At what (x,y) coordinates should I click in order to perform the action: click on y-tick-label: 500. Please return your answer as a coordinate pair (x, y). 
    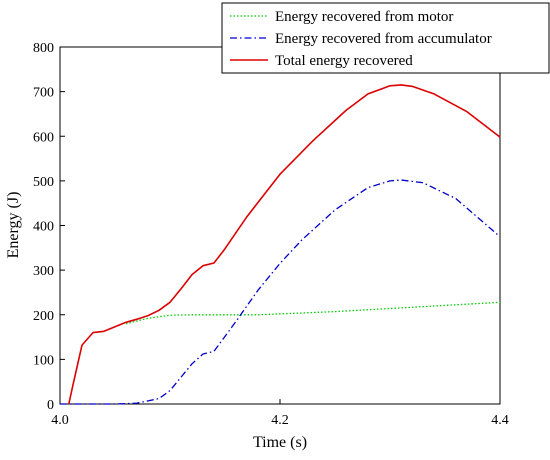
    Looking at the image, I should click on (43, 182).